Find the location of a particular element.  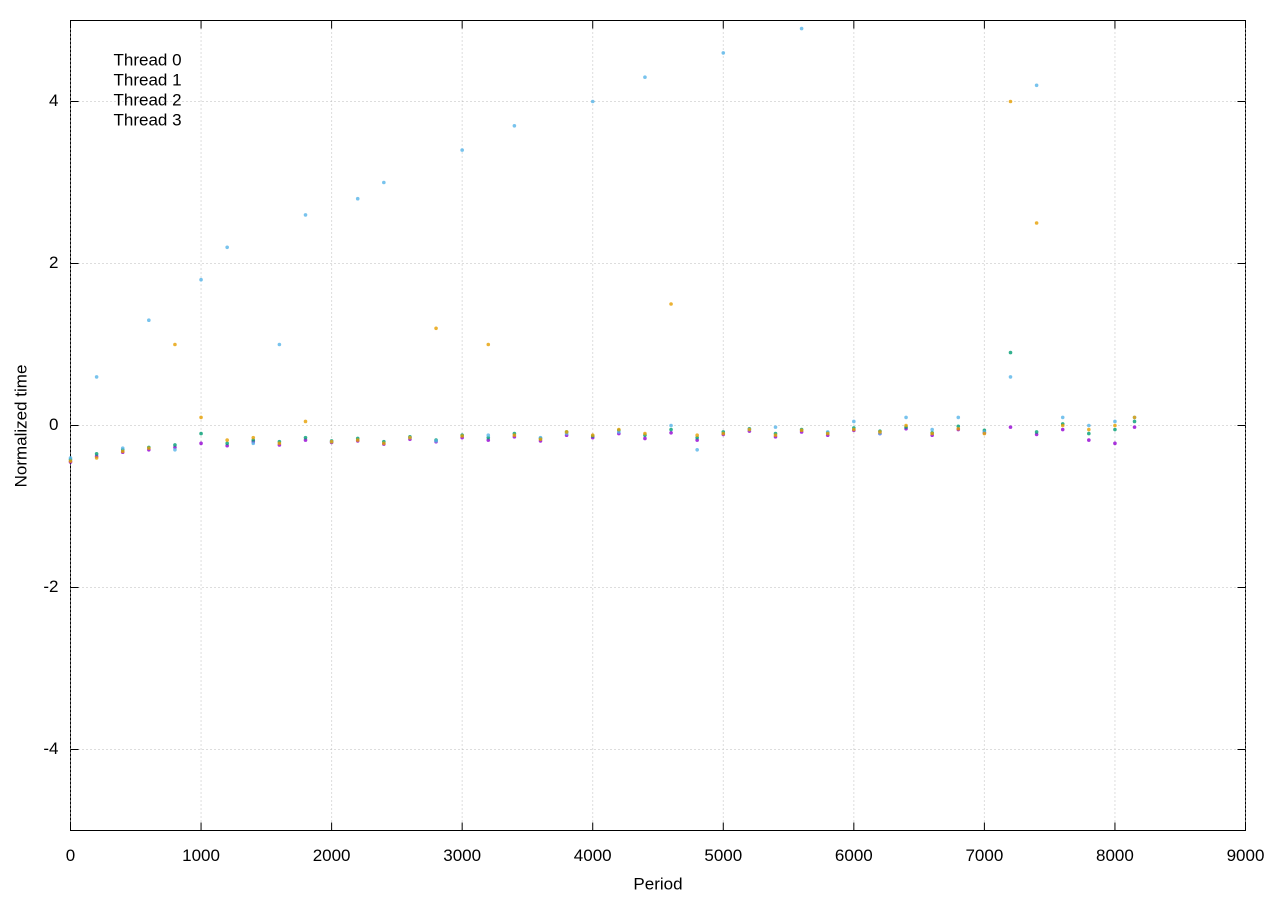

y-tick-label: 0 is located at coordinates (53, 424).